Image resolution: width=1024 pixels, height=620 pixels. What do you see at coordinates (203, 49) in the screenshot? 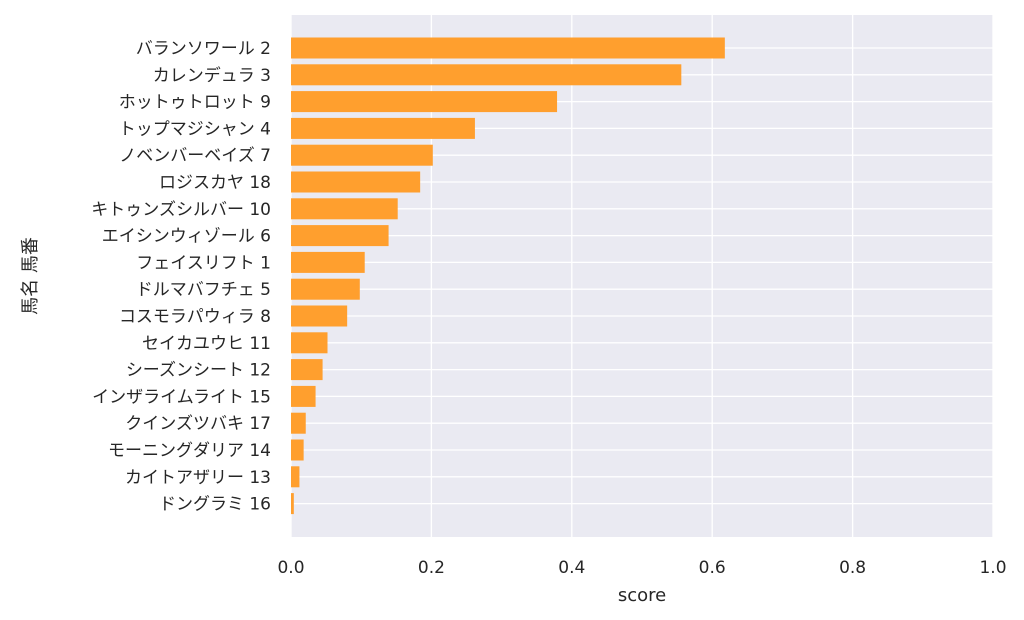
I see `y-tick-label: バランソワール 2` at bounding box center [203, 49].